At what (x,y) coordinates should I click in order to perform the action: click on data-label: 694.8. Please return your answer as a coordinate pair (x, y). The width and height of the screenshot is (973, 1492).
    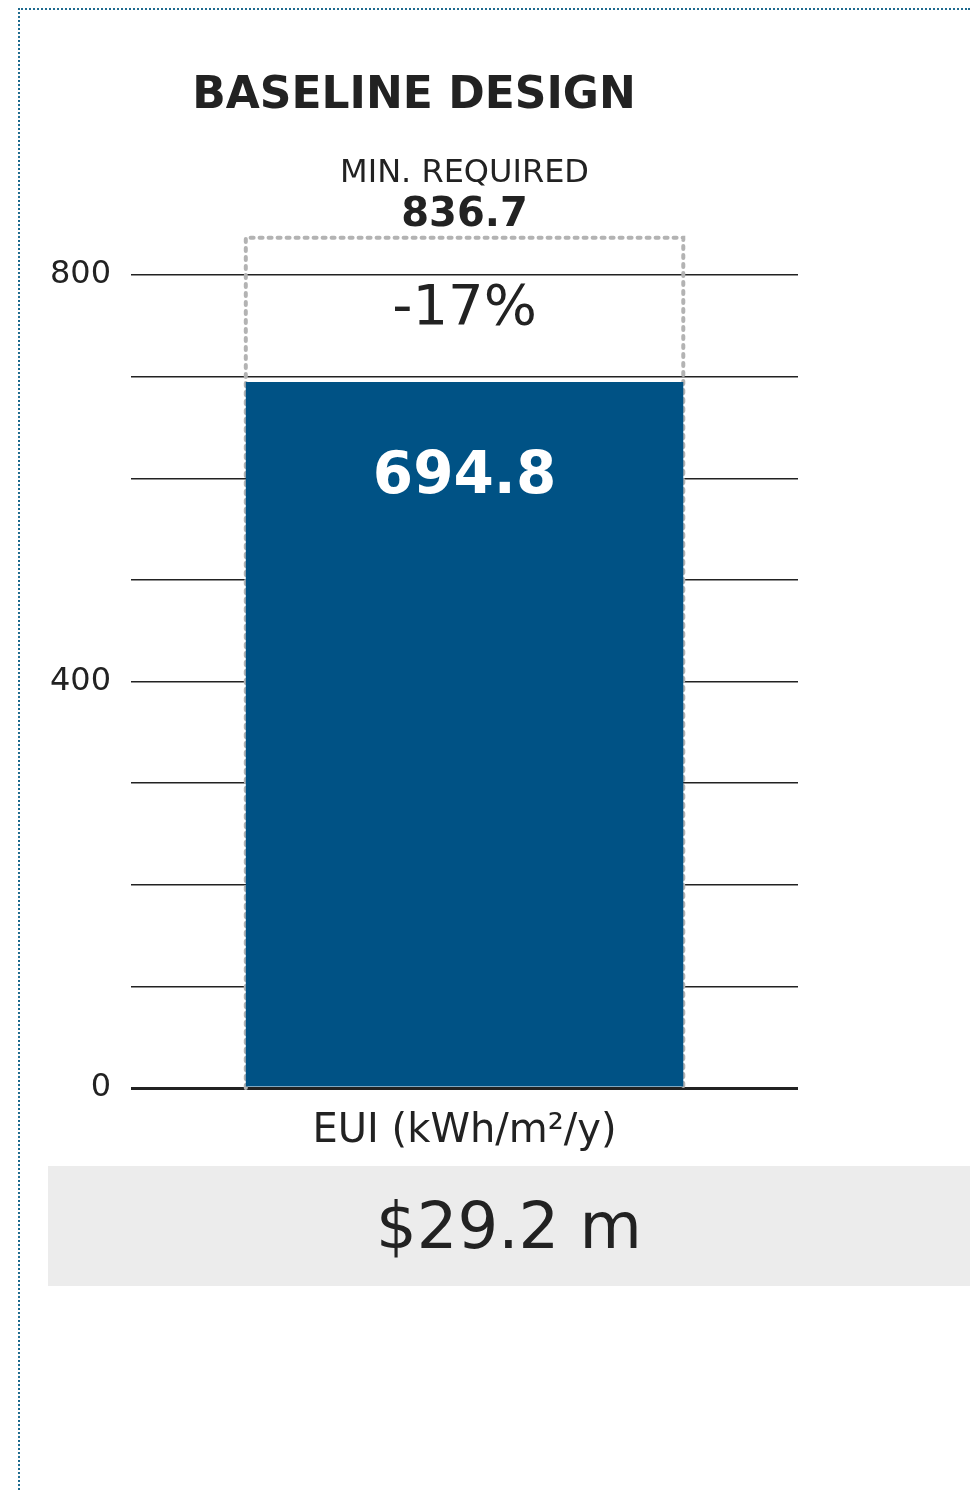
    Looking at the image, I should click on (464, 473).